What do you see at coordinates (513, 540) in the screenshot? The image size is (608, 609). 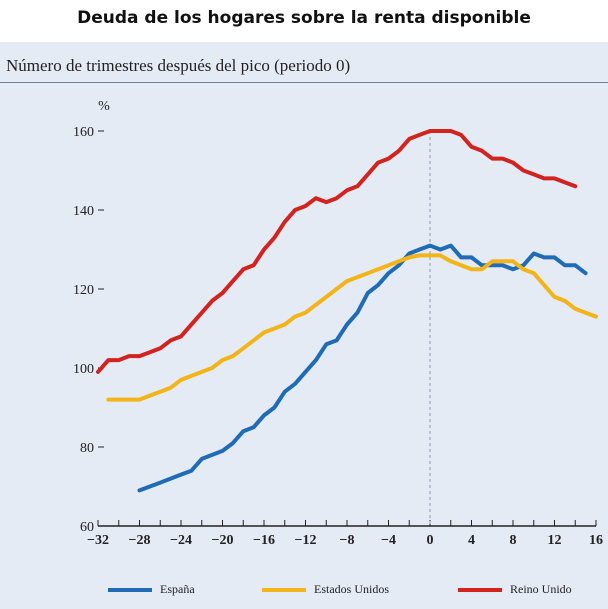 I see `x-tick-label: 8` at bounding box center [513, 540].